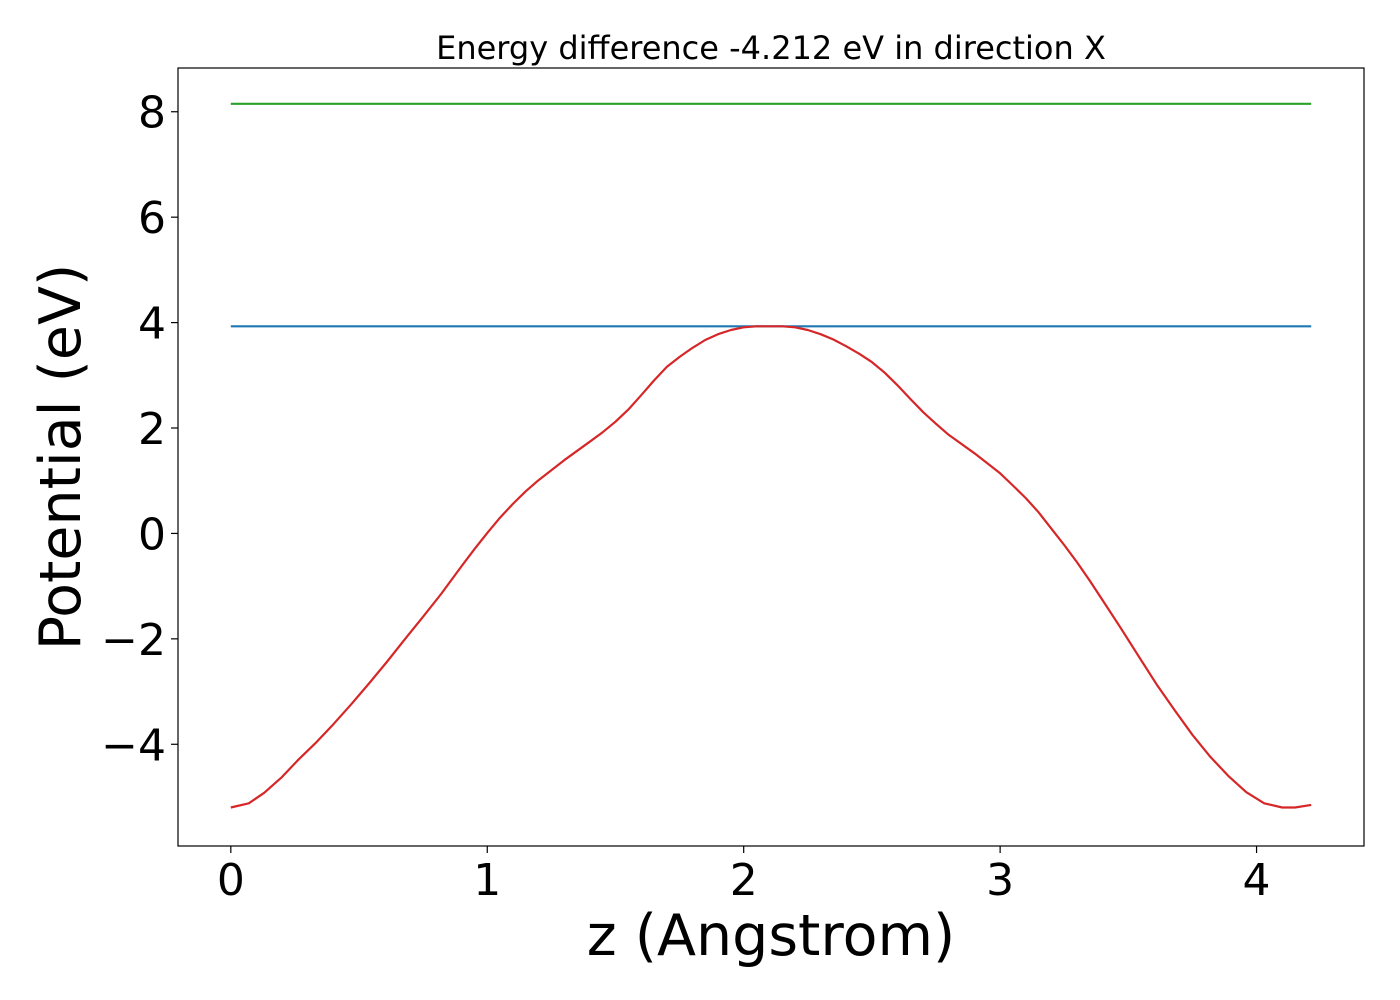 This screenshot has width=1400, height=1000. What do you see at coordinates (152, 218) in the screenshot?
I see `y-tick-label: 6` at bounding box center [152, 218].